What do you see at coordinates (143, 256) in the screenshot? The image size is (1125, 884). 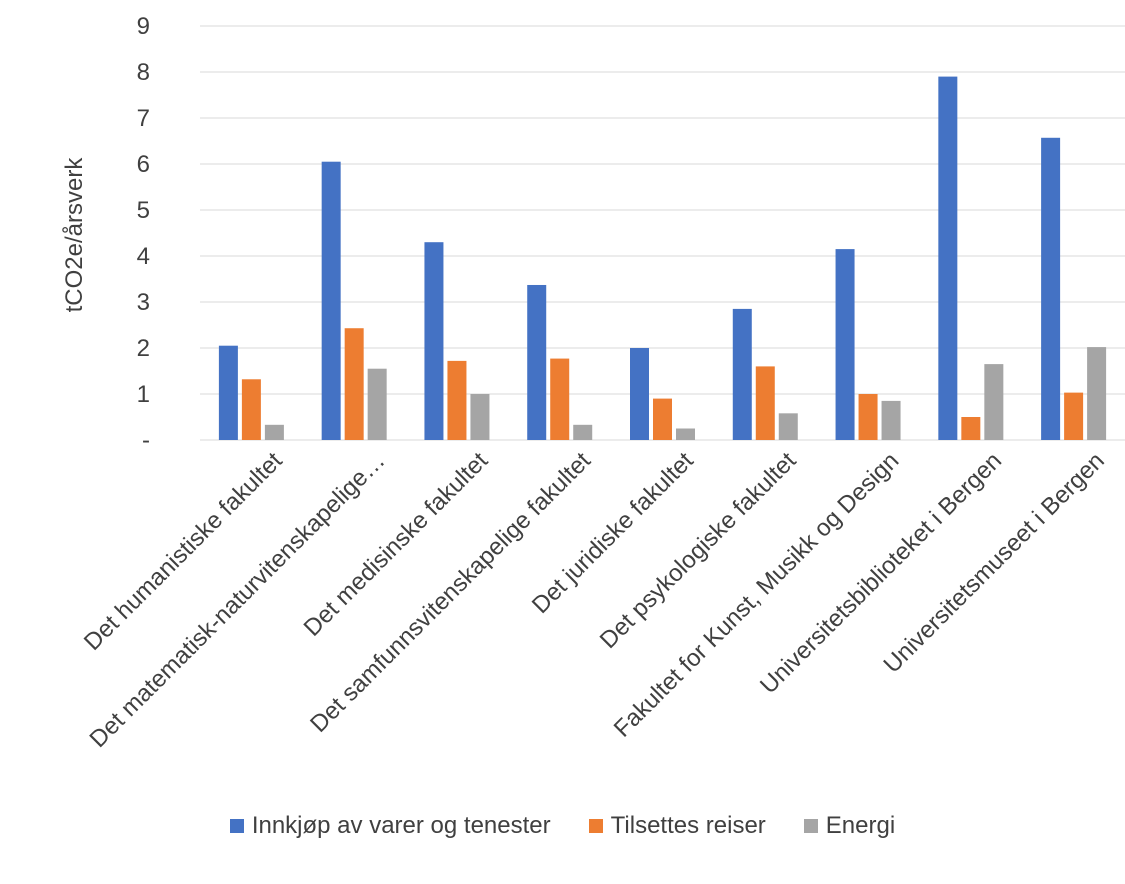 I see `y-tick-label: 4` at bounding box center [143, 256].